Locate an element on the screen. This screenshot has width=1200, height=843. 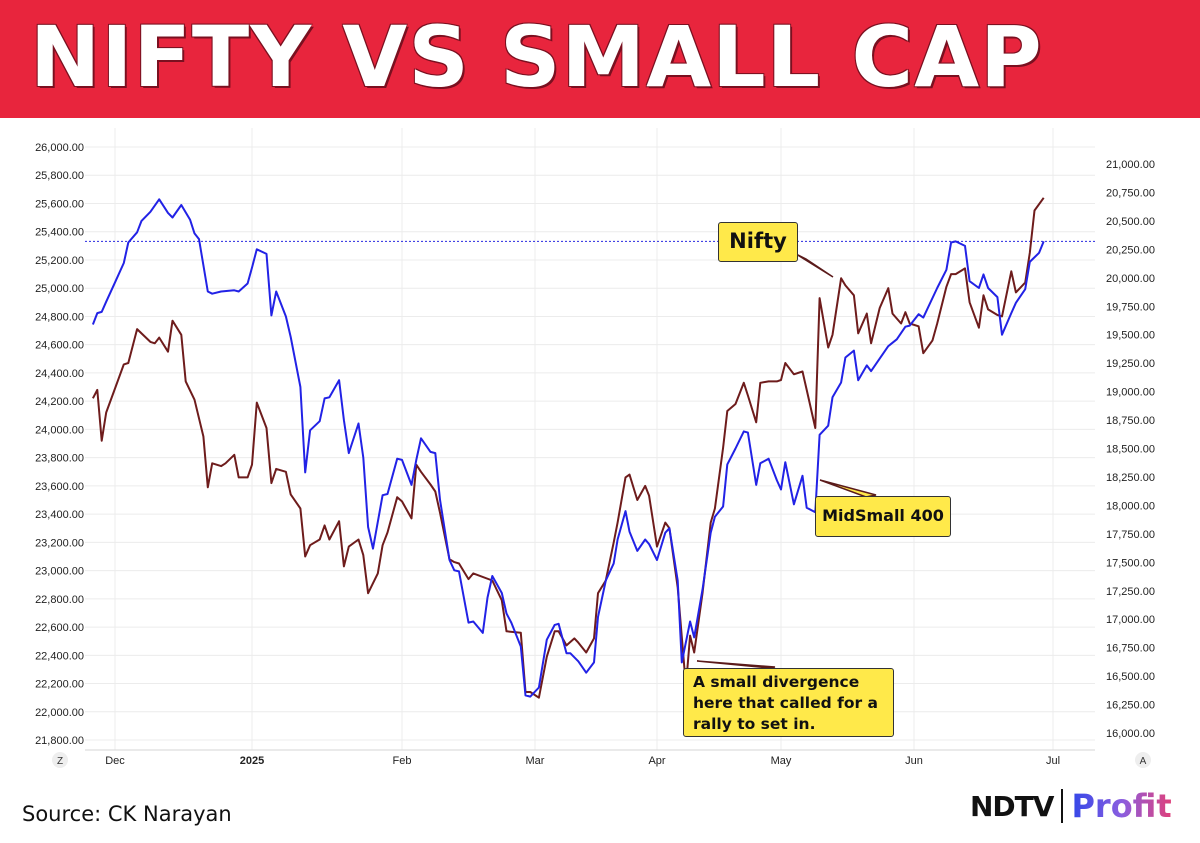
divergence-pointer is located at coordinates (736, 664).